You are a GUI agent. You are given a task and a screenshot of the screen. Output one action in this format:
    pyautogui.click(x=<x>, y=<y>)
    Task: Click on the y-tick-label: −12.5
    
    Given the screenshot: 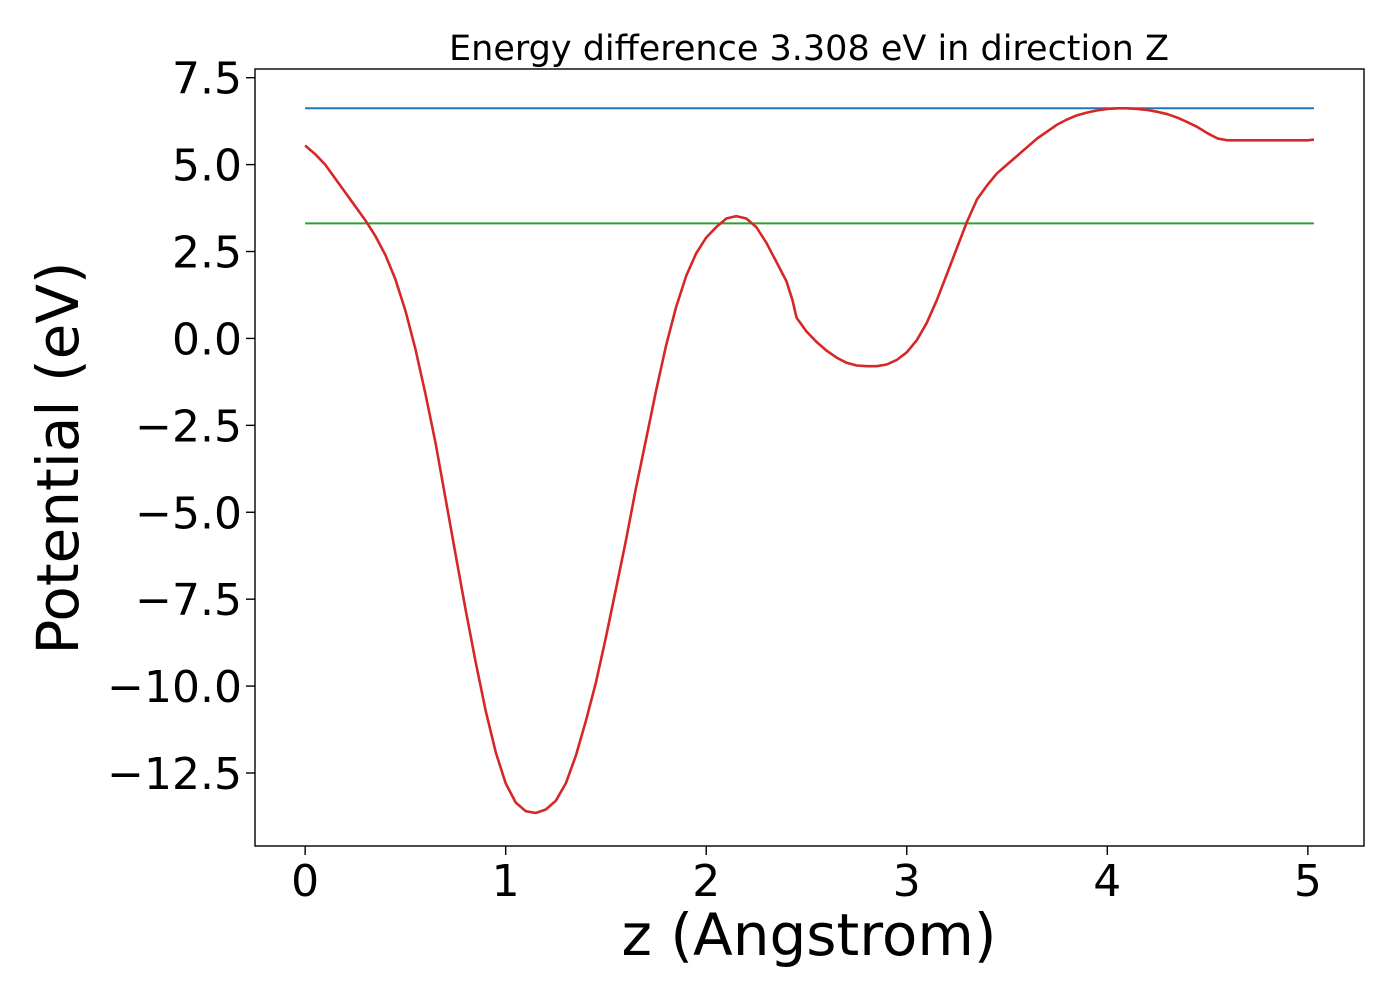 What is the action you would take?
    pyautogui.click(x=174, y=774)
    